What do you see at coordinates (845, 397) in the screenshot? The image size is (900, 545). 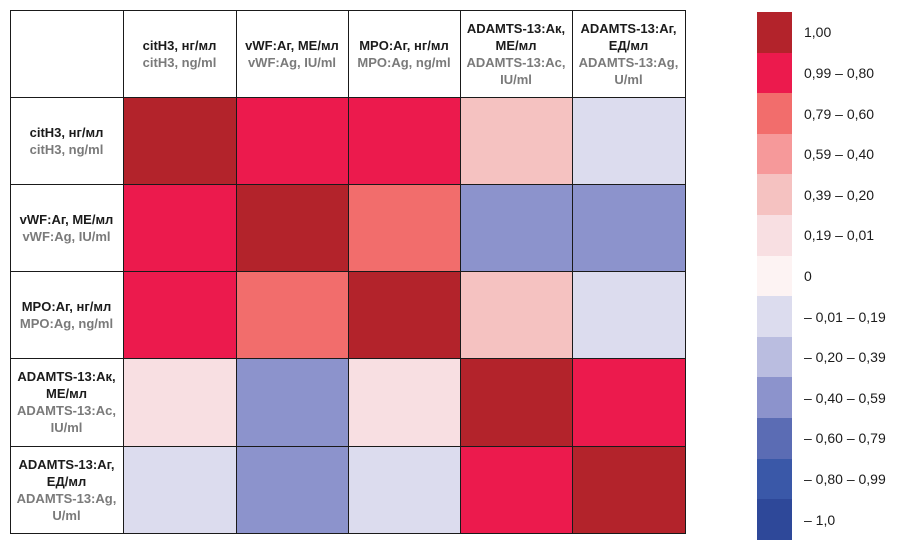 I see `legend-label: – 0,40 – 0,59` at bounding box center [845, 397].